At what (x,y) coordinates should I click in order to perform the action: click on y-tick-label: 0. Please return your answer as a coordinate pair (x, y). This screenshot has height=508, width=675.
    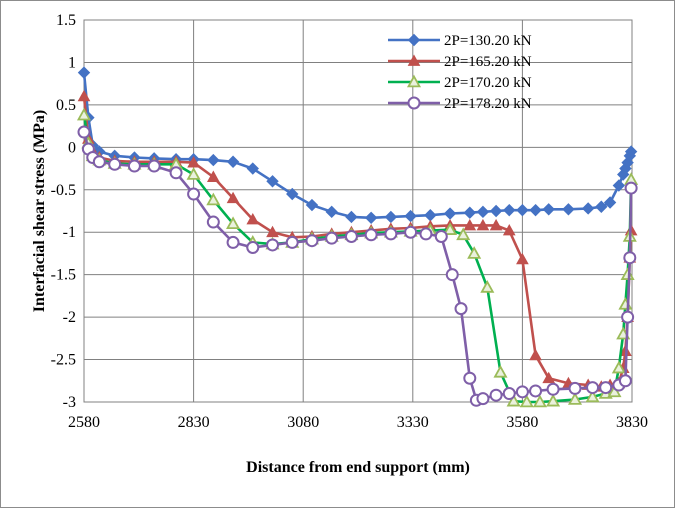
    Looking at the image, I should click on (72, 147).